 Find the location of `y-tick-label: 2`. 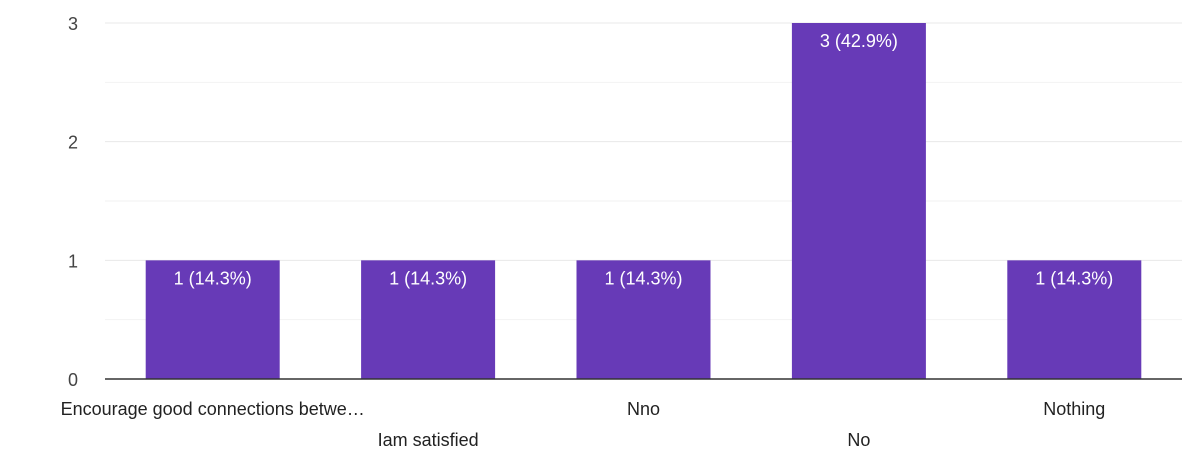

y-tick-label: 2 is located at coordinates (73, 143).